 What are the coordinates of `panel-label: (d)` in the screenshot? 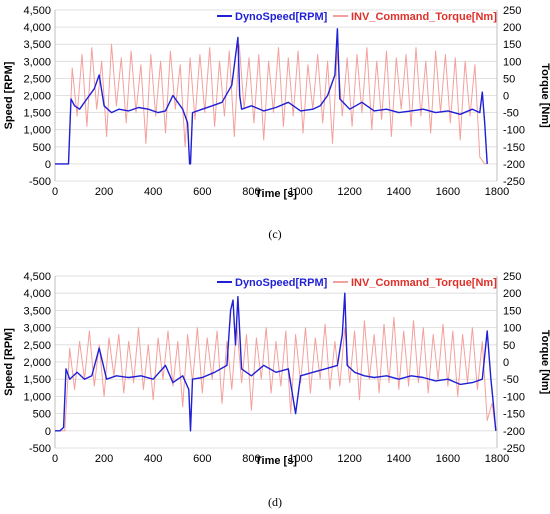 It's located at (275, 502).